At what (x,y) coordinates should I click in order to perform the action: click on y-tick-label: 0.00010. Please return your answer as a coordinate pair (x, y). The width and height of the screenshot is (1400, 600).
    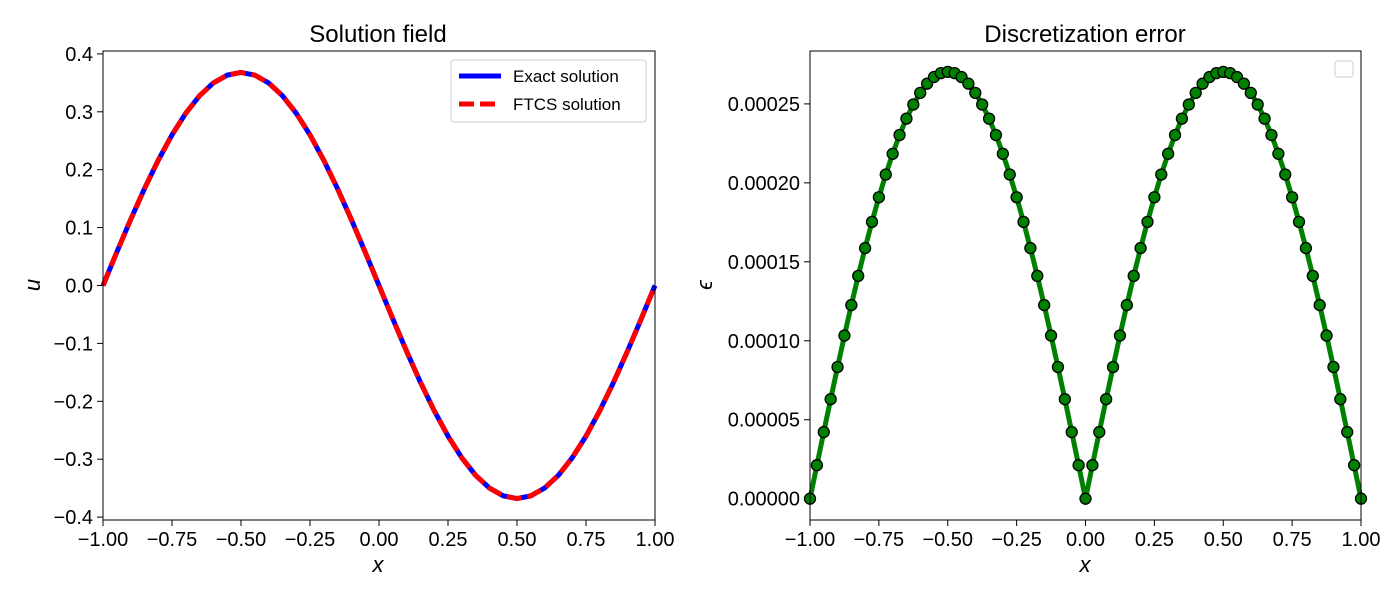
    Looking at the image, I should click on (764, 342).